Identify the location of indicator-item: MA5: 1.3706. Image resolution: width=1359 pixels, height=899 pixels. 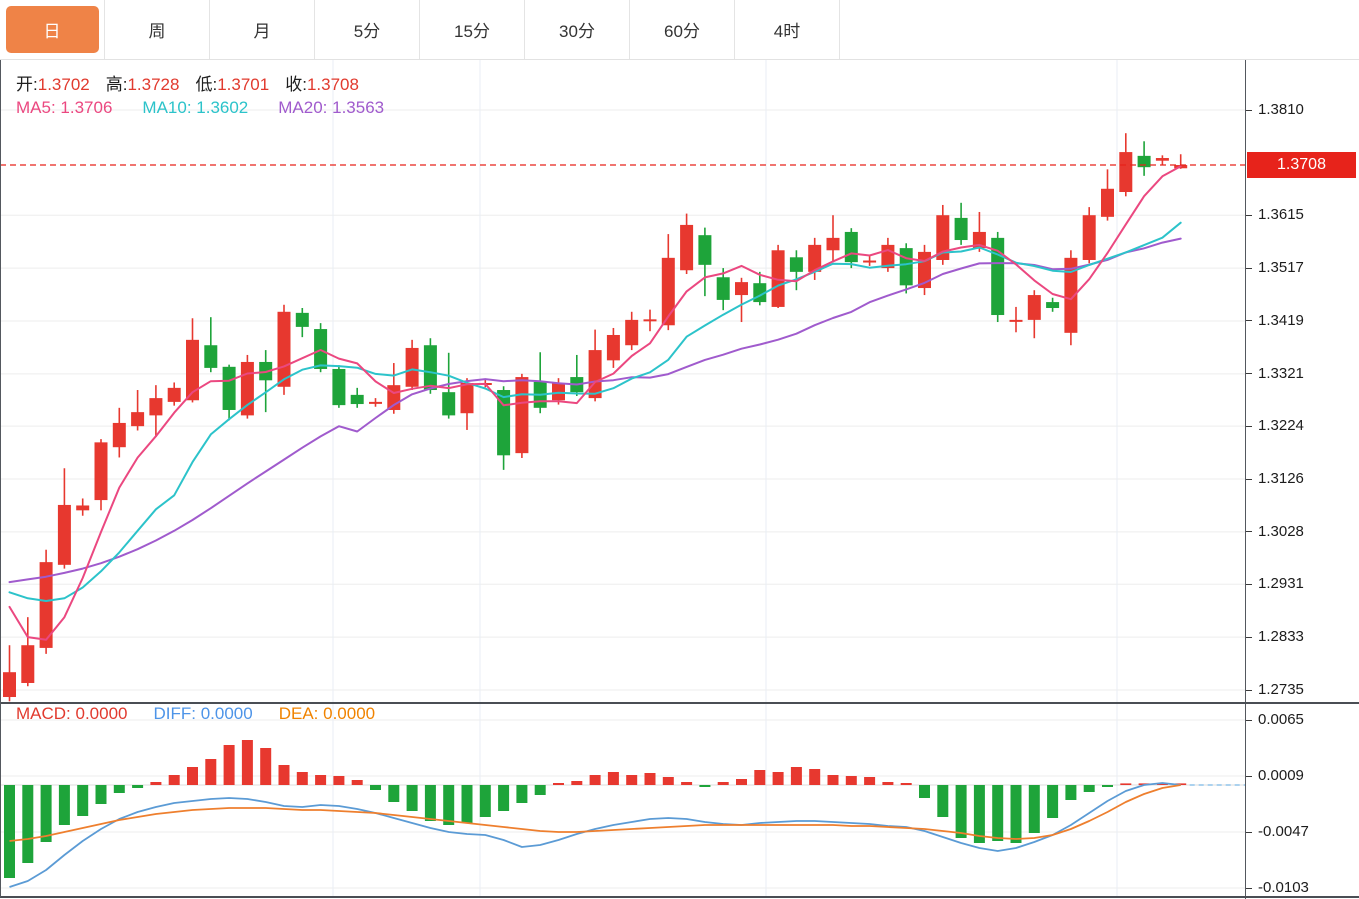
(64, 107).